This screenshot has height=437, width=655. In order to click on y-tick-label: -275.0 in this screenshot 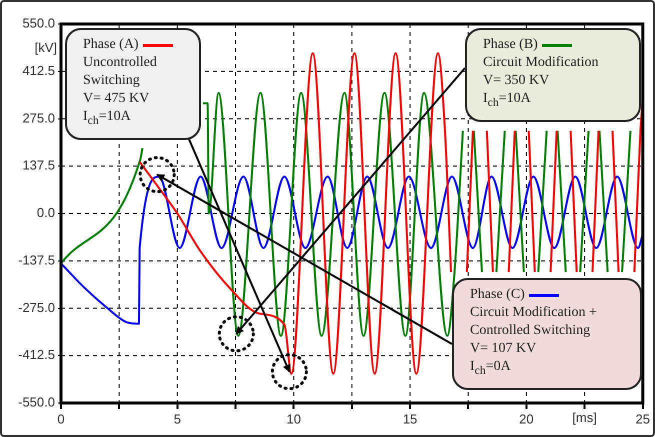, I will do `click(36, 307)`.